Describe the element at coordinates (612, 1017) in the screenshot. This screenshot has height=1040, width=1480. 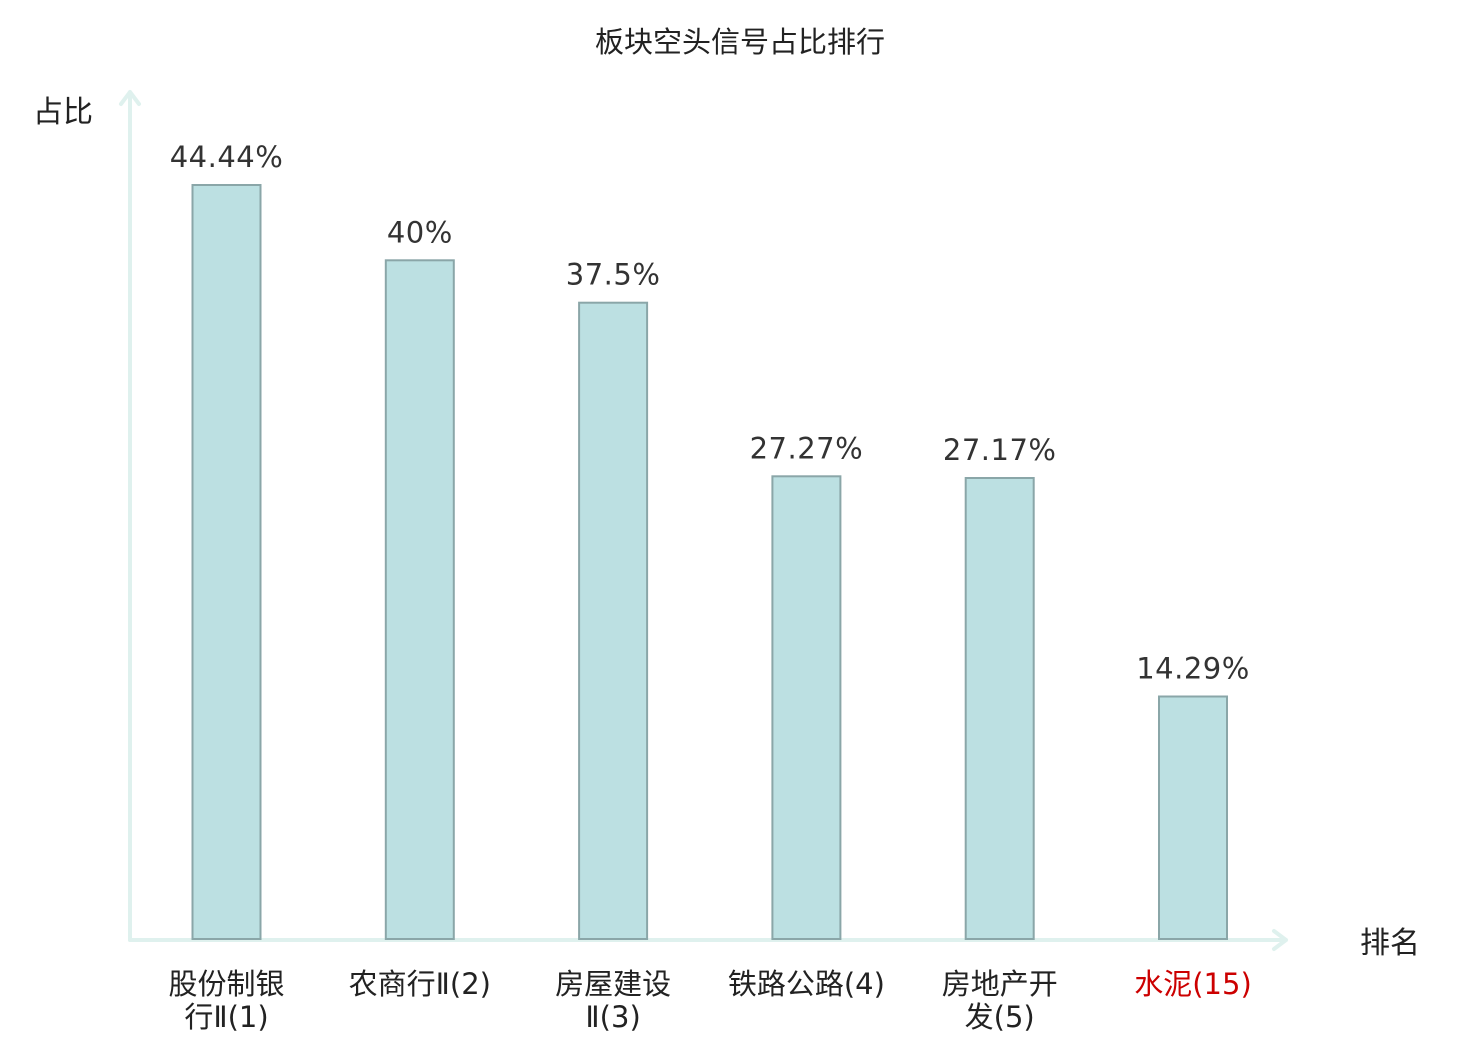
I see `category-label-line: Ⅱ(3)` at that location.